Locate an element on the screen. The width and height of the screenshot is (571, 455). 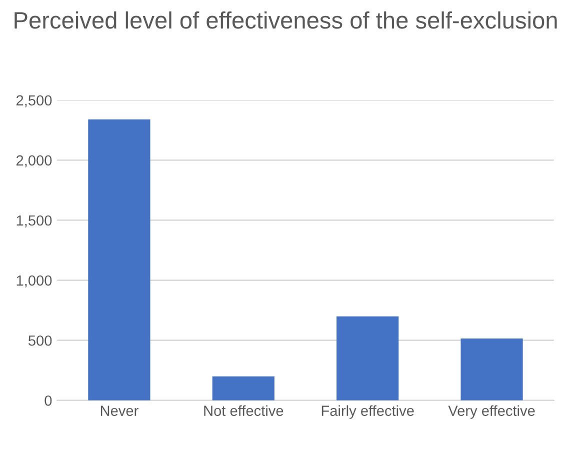
y-tick-label: 1,000 is located at coordinates (34, 281).